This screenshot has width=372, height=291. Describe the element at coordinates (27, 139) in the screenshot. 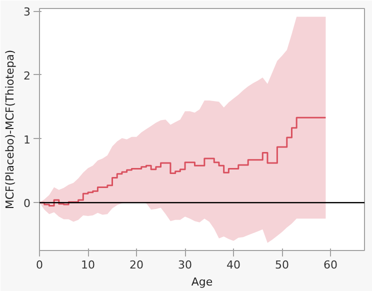

I see `y-tick-label: 1` at that location.